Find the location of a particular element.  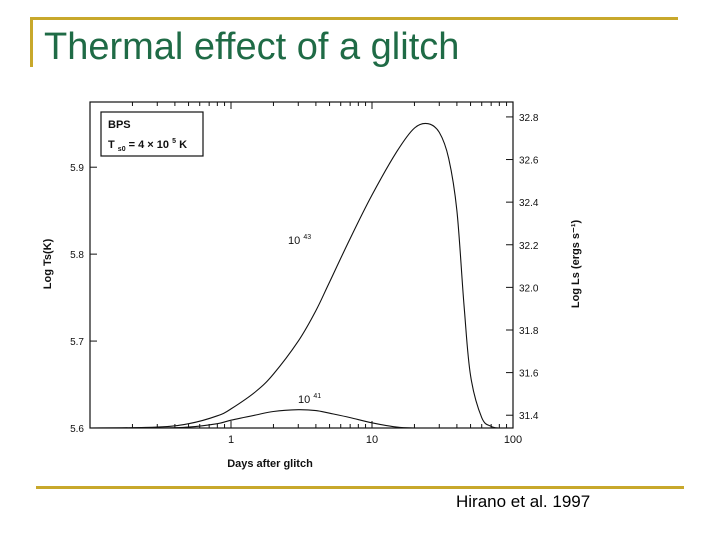

series-label-41: 10 41 is located at coordinates (309, 399).